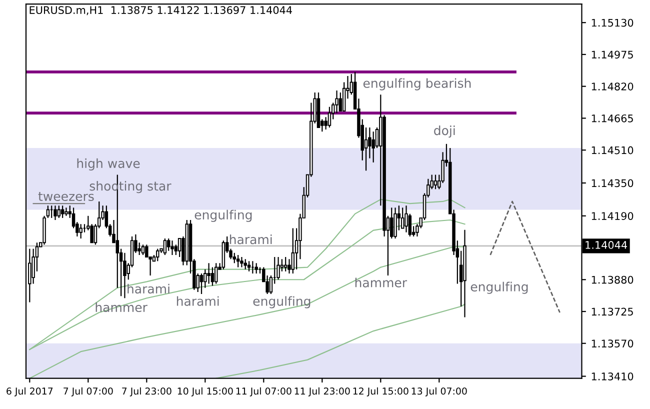 The height and width of the screenshot is (409, 650). Describe the element at coordinates (613, 183) in the screenshot. I see `y-tick-label: 1.14350` at that location.